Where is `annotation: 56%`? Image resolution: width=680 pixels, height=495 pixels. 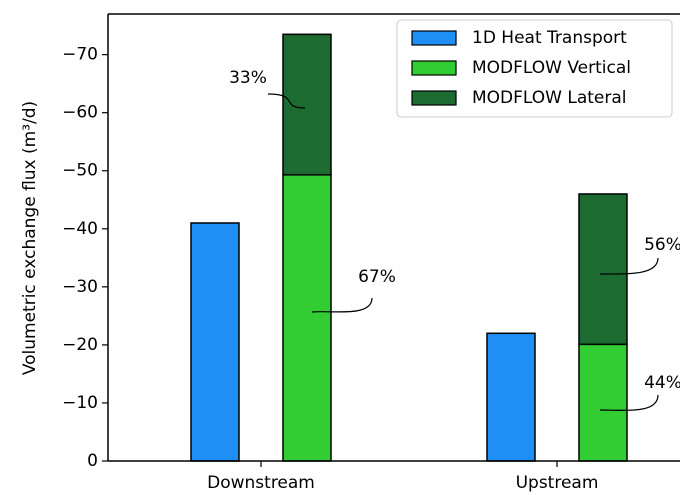
annotation: 56% is located at coordinates (662, 245).